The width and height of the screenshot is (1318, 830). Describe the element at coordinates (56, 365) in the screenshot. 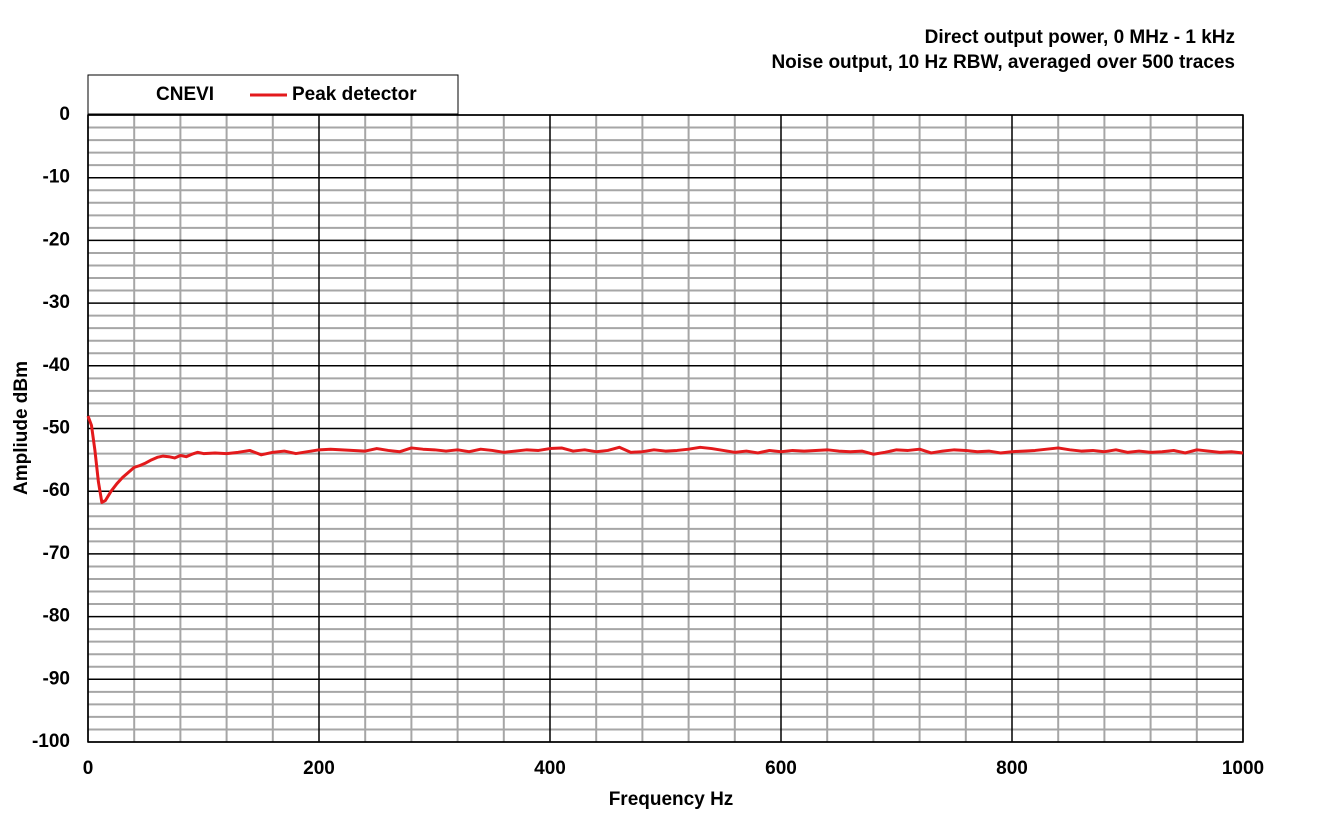

I see `y-tick-label: -40` at that location.